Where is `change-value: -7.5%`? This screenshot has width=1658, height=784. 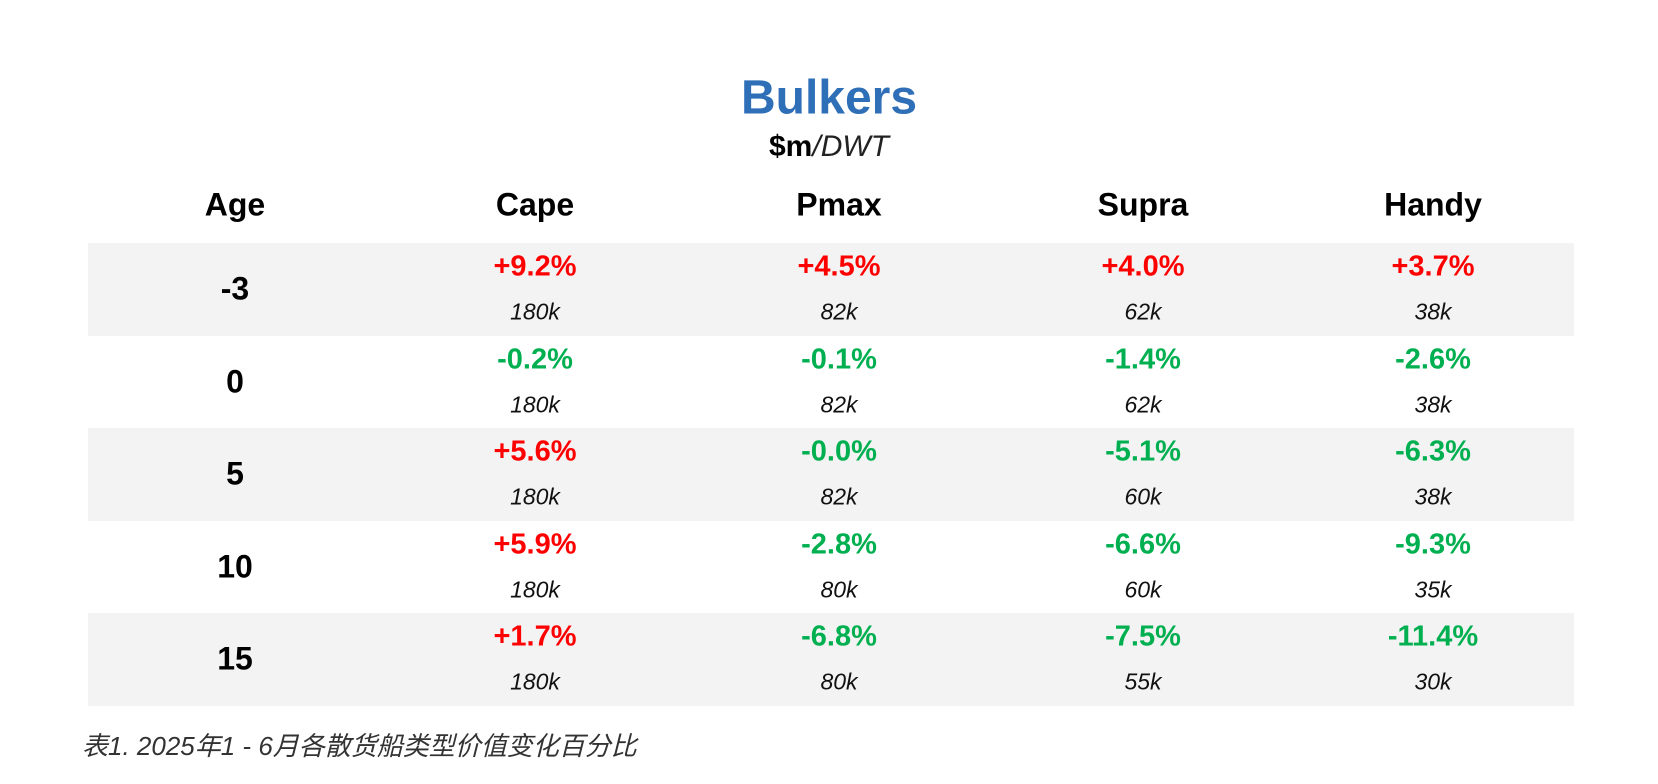
change-value: -7.5% is located at coordinates (1143, 636).